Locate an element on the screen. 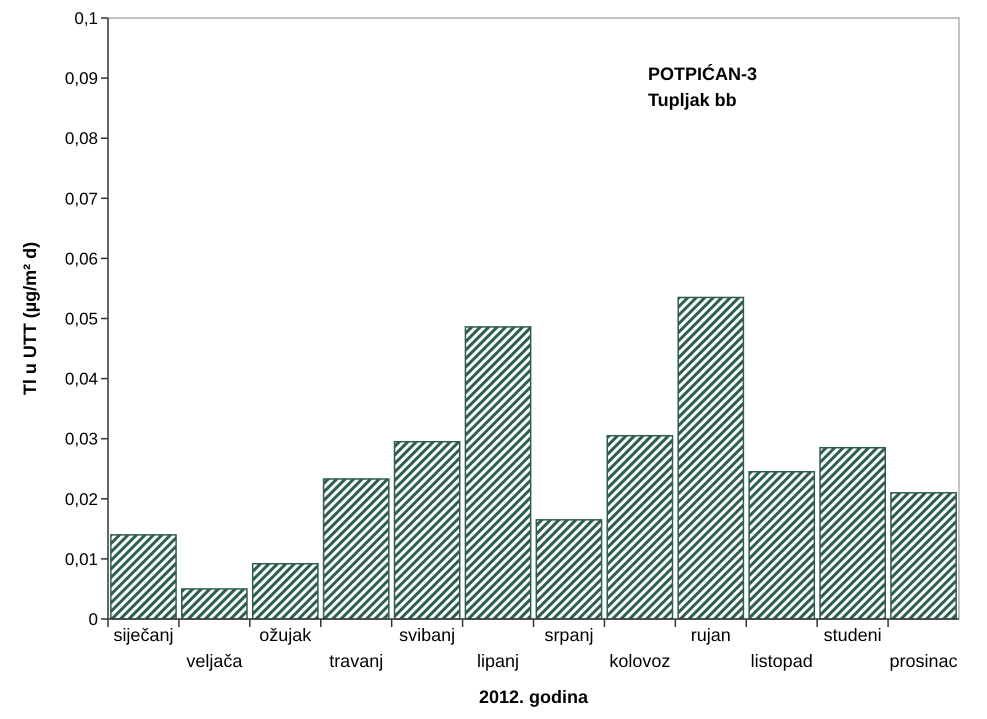 The width and height of the screenshot is (987, 719). x-tick-label: veljača is located at coordinates (215, 661).